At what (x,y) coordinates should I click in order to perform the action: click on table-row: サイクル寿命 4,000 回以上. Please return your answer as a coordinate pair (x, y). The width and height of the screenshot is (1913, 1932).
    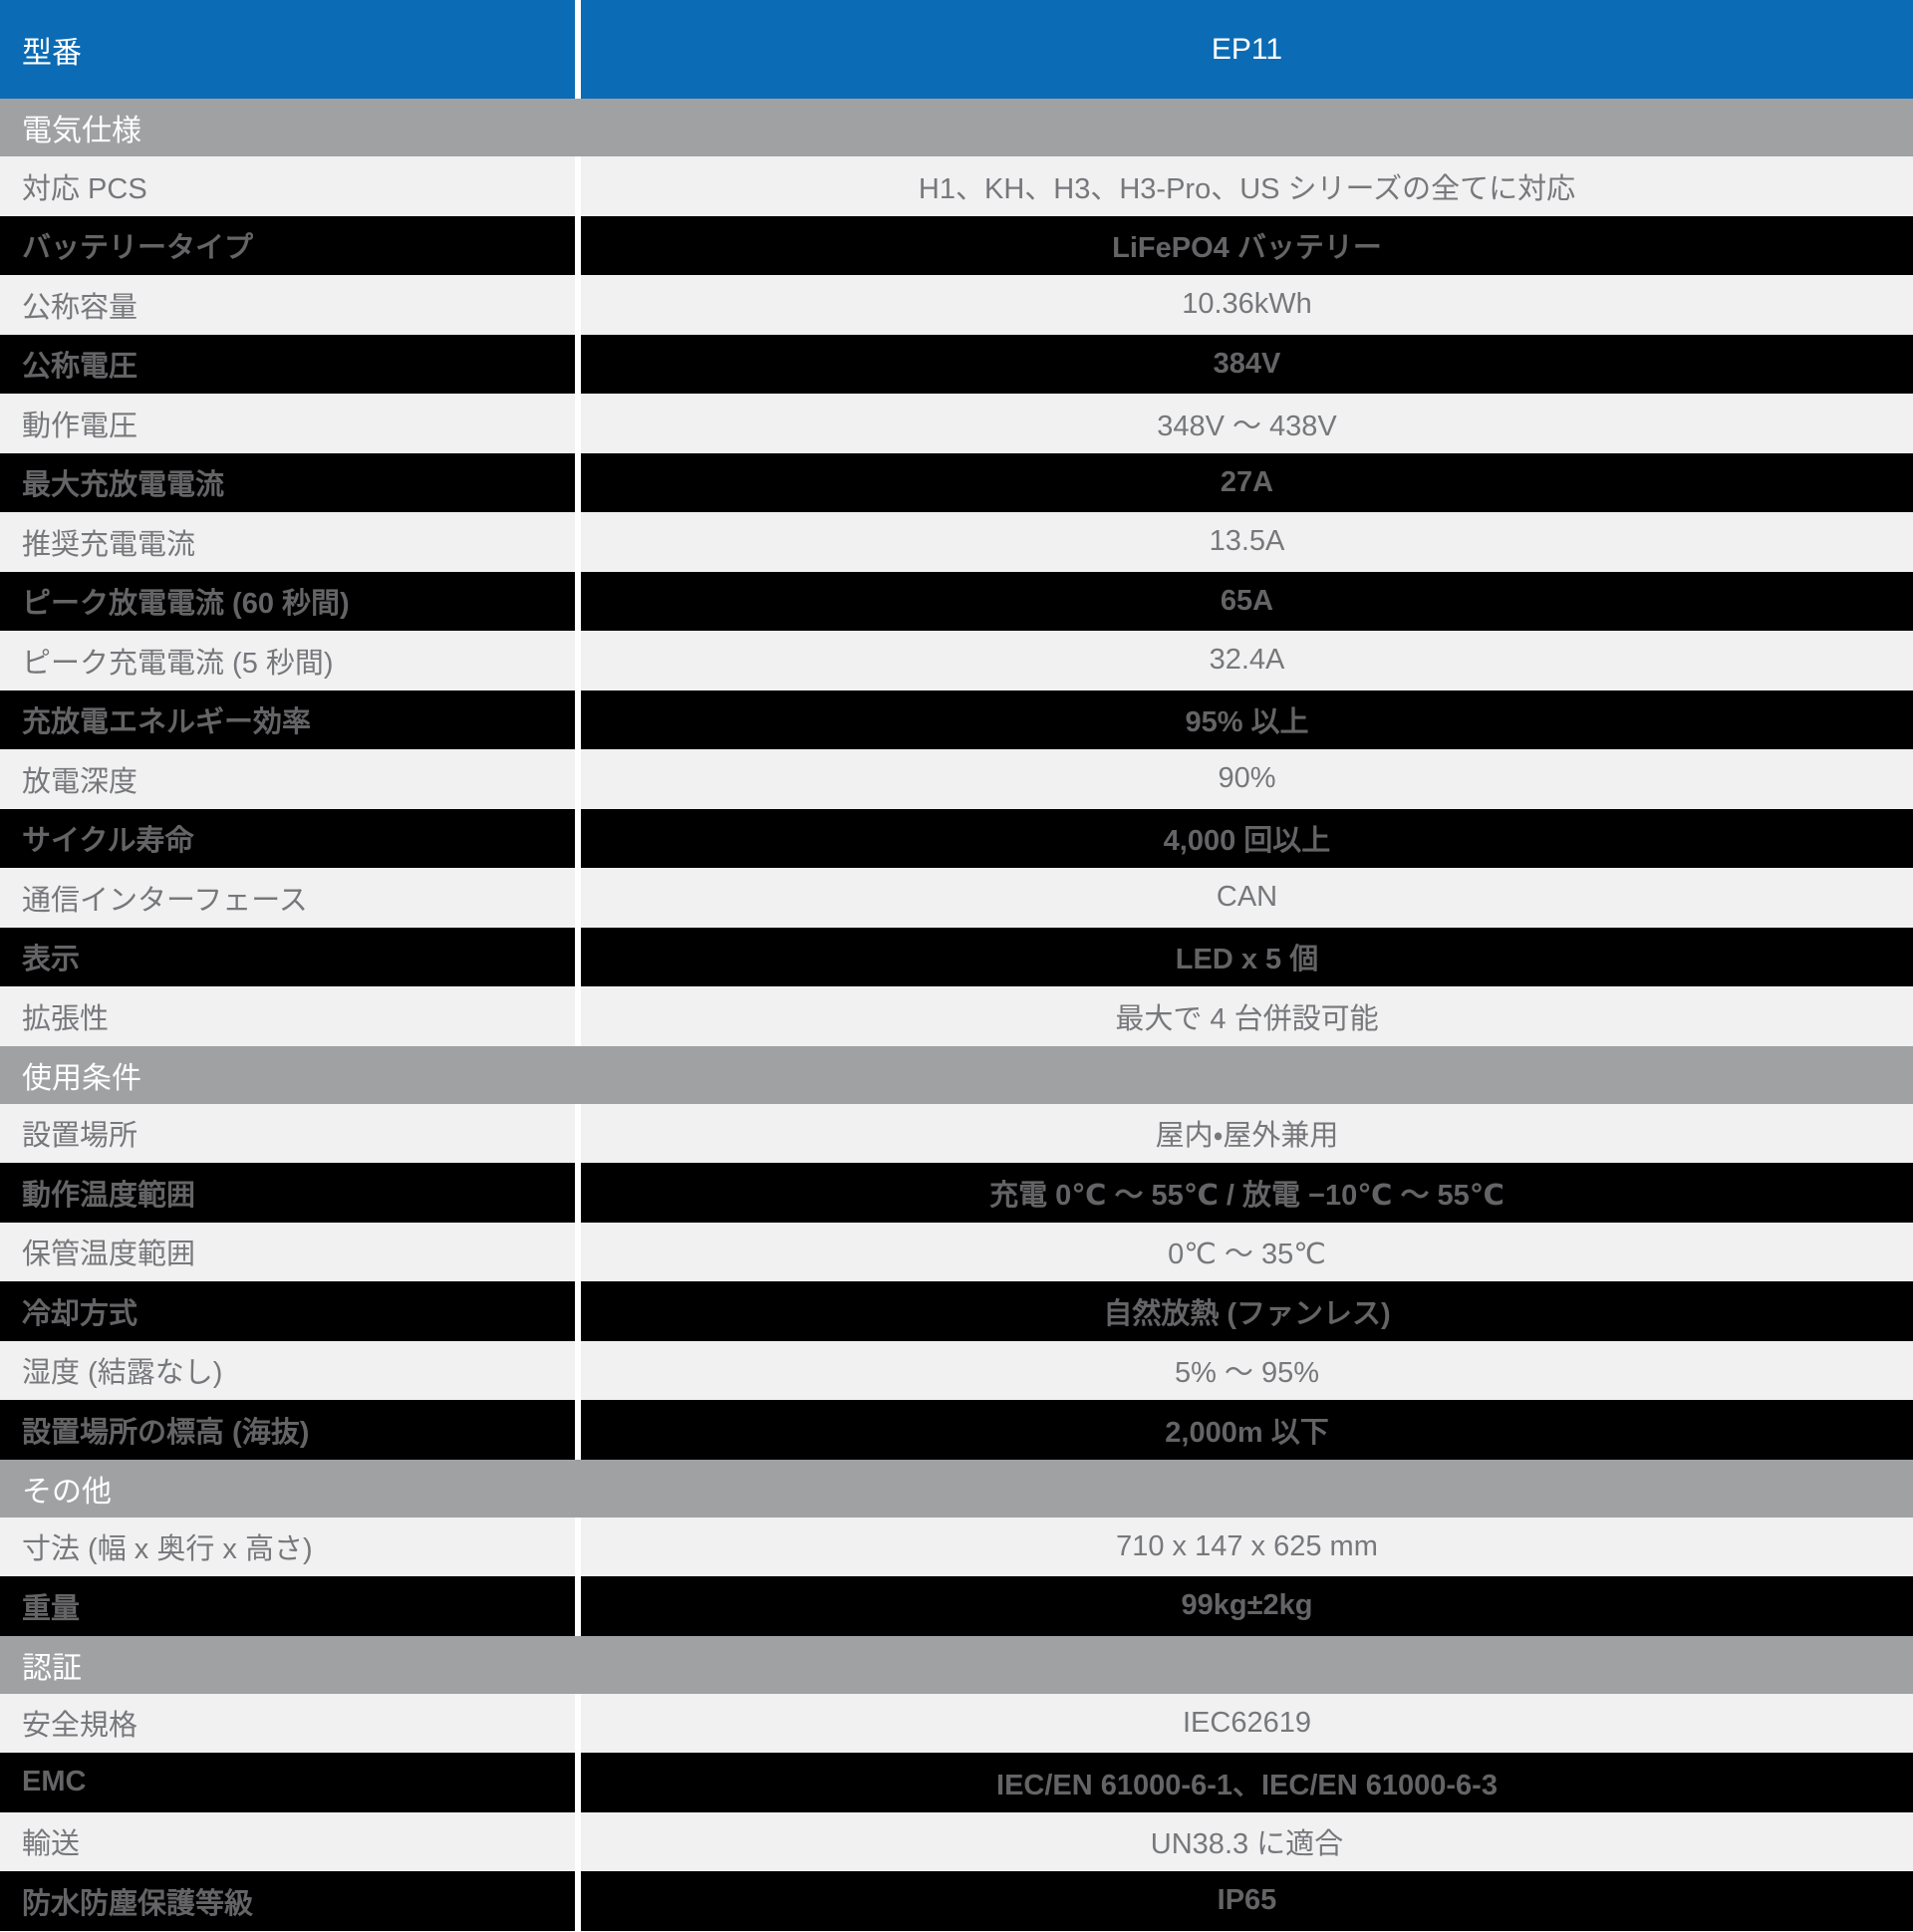
    Looking at the image, I should click on (956, 838).